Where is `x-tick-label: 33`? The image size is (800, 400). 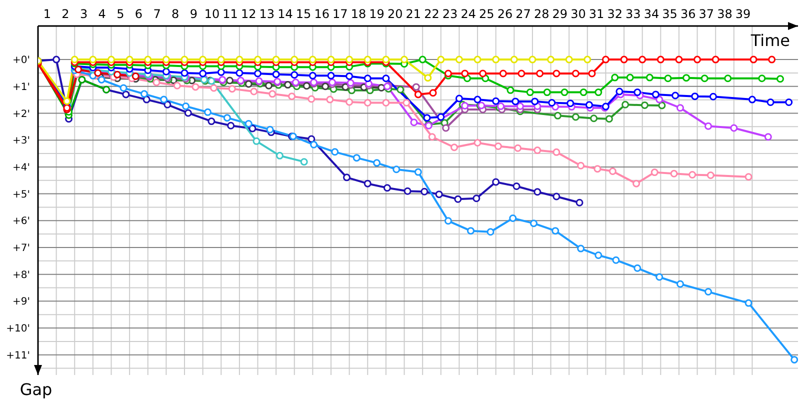 x-tick-label: 33 is located at coordinates (633, 14).